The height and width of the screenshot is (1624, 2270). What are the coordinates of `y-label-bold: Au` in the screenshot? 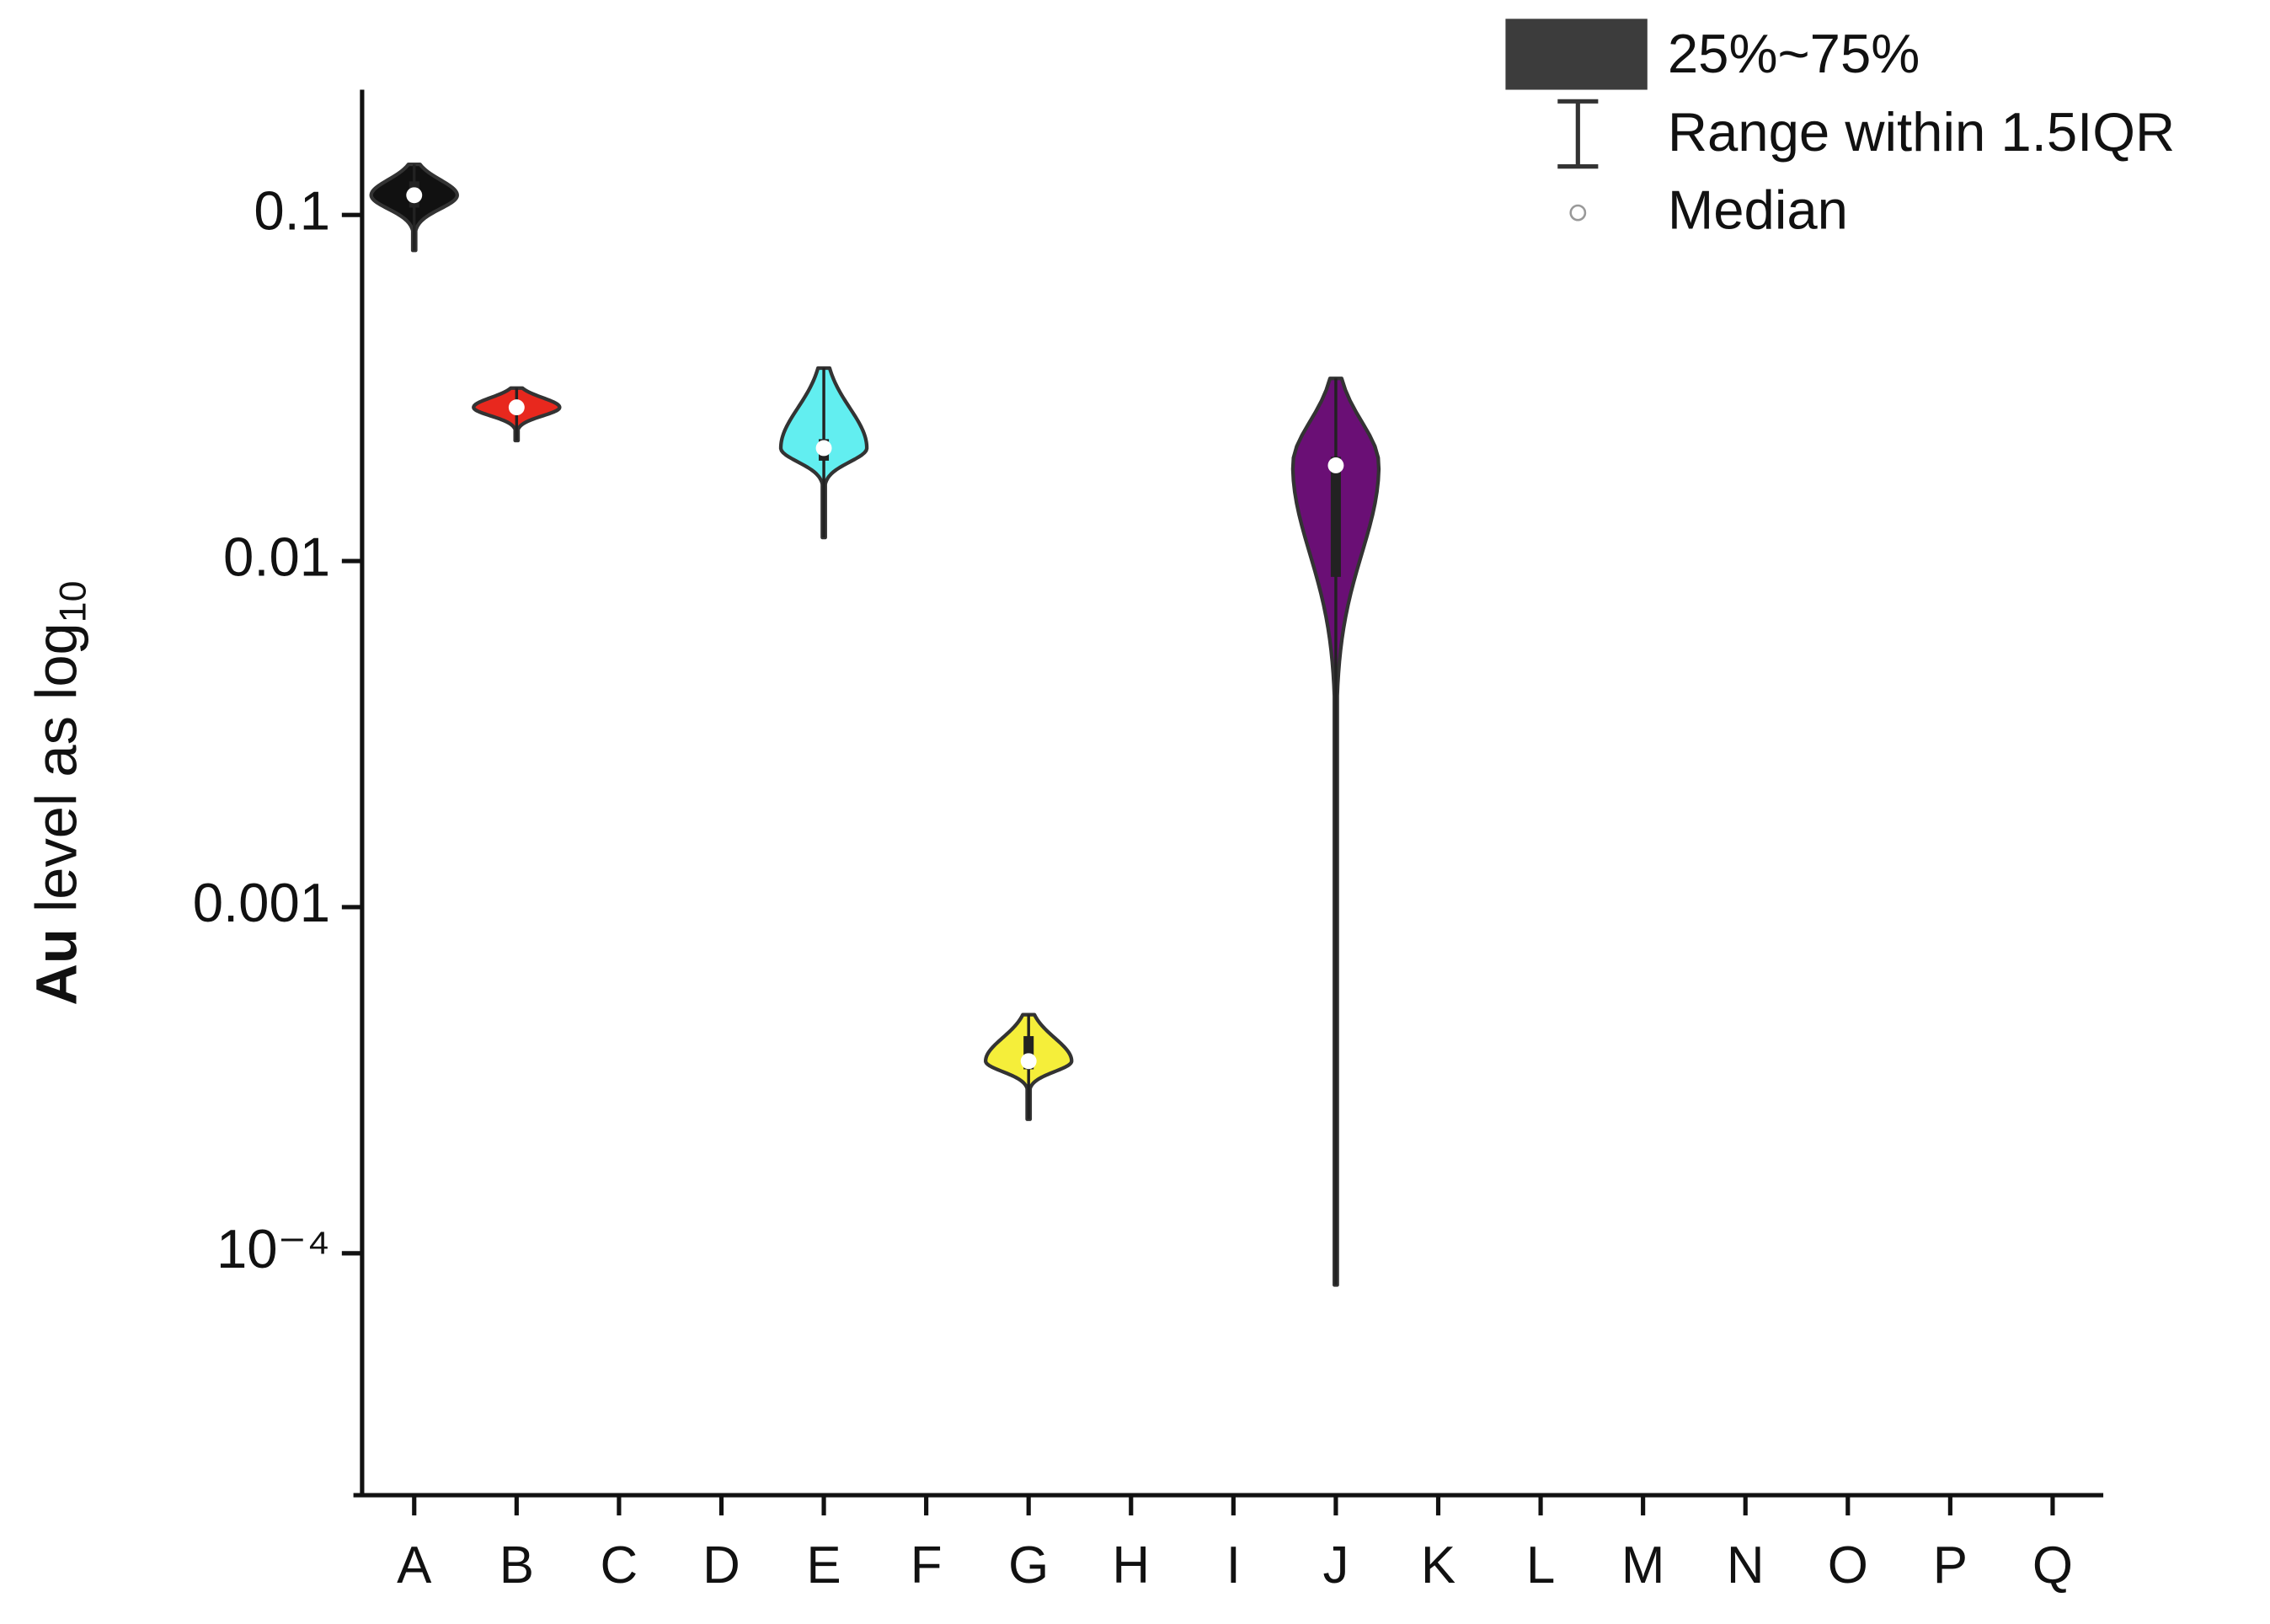 It's located at (57, 967).